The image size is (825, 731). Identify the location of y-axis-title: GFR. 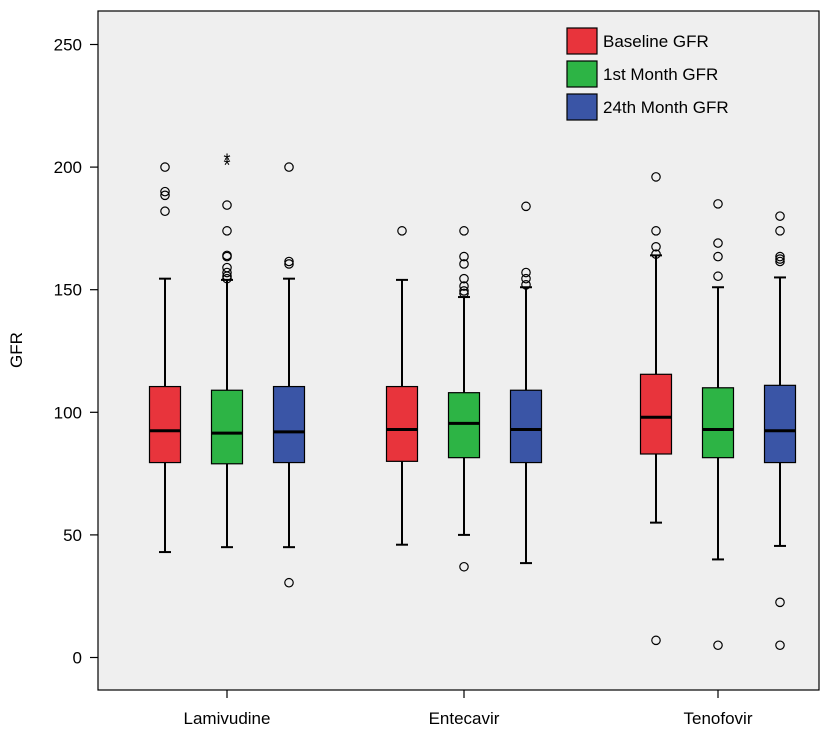
(16, 350).